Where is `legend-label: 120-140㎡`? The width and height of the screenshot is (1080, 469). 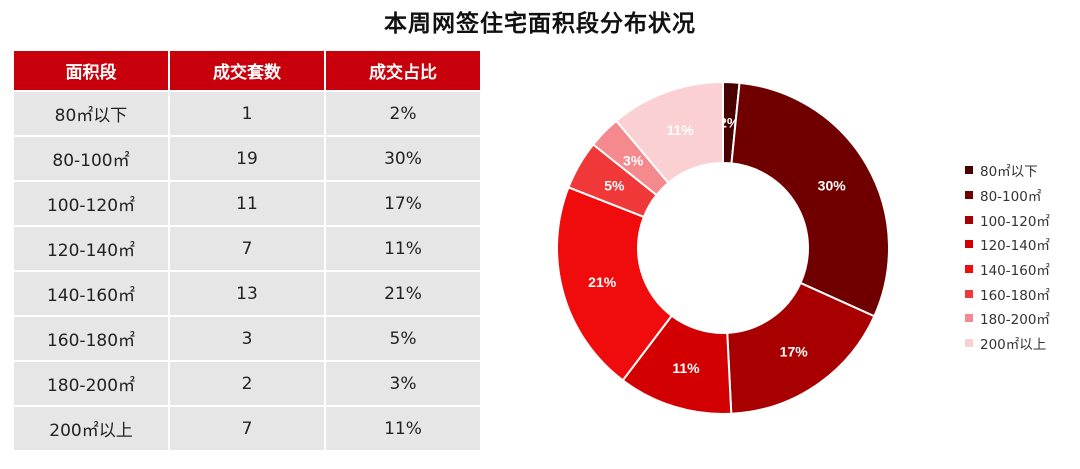 legend-label: 120-140㎡ is located at coordinates (1015, 246).